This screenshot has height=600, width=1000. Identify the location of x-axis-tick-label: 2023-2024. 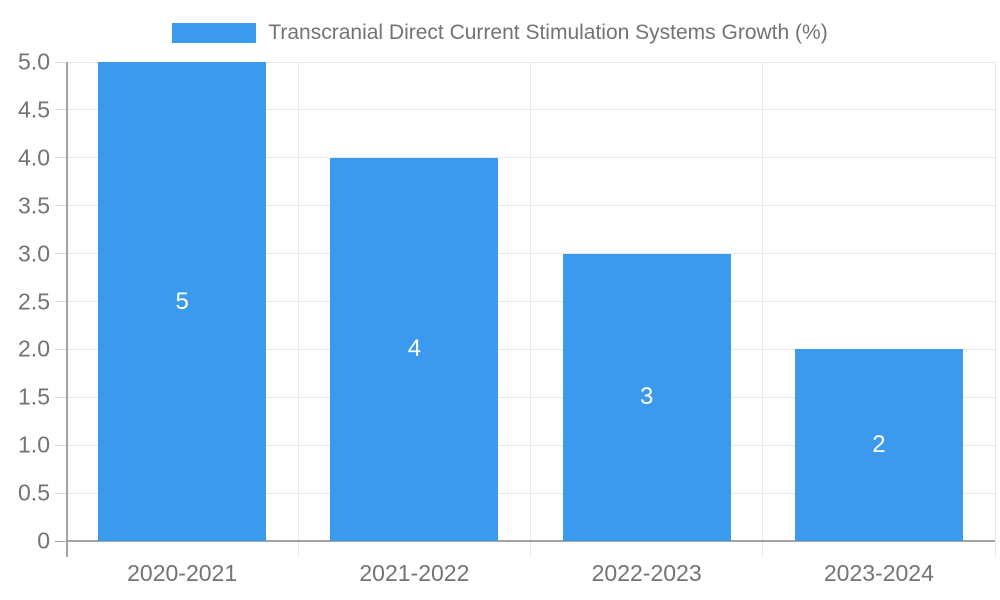
(878, 573).